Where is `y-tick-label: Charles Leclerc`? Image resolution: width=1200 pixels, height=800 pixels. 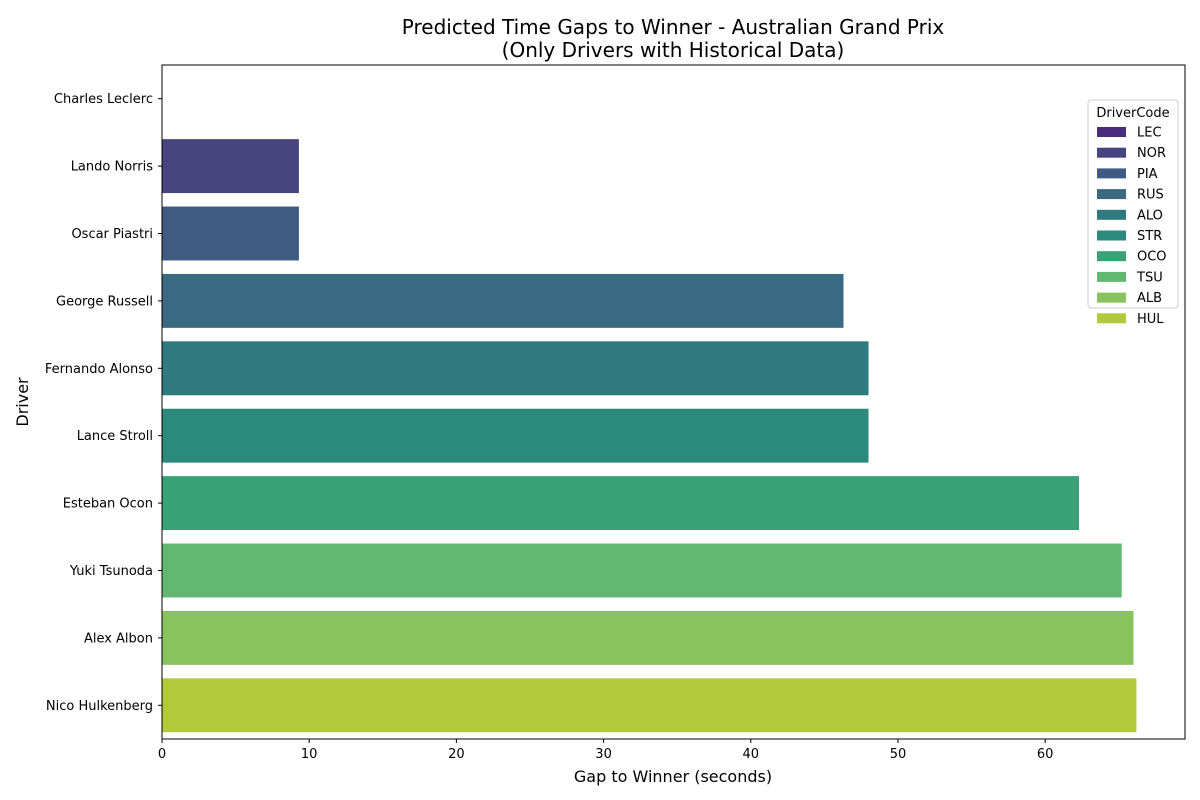
y-tick-label: Charles Leclerc is located at coordinates (103, 99).